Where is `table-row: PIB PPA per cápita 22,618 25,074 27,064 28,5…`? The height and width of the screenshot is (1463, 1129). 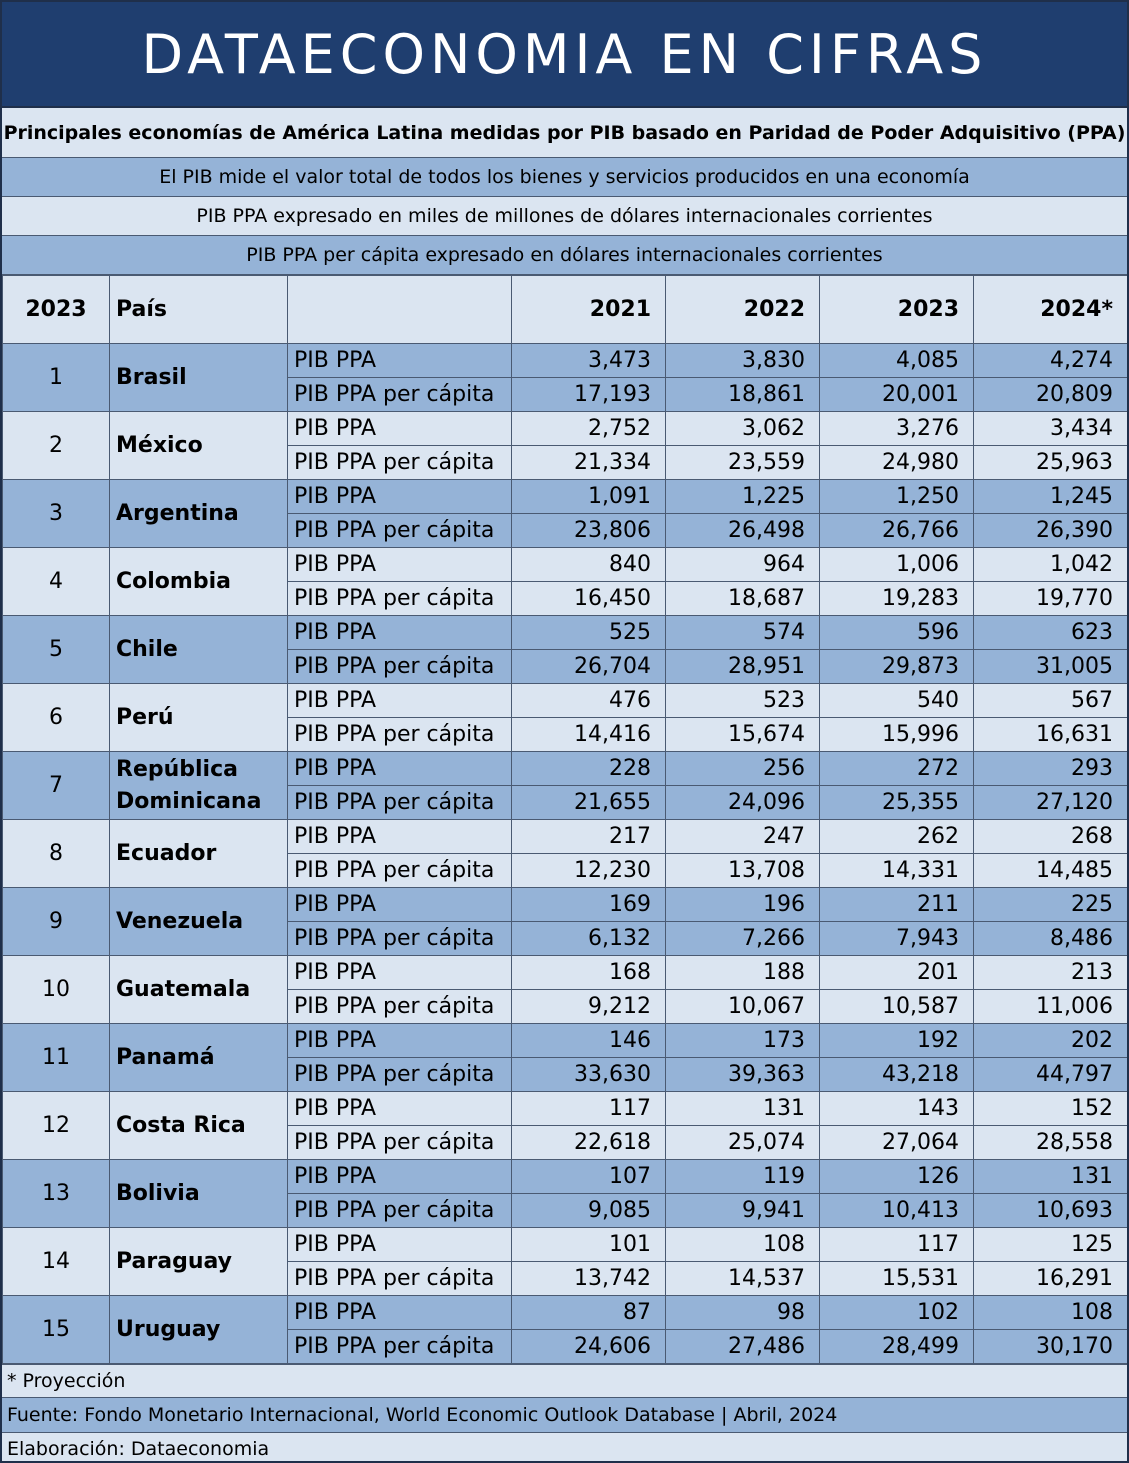 table-row: PIB PPA per cápita 22,618 25,074 27,064 28,5… is located at coordinates (565, 1142).